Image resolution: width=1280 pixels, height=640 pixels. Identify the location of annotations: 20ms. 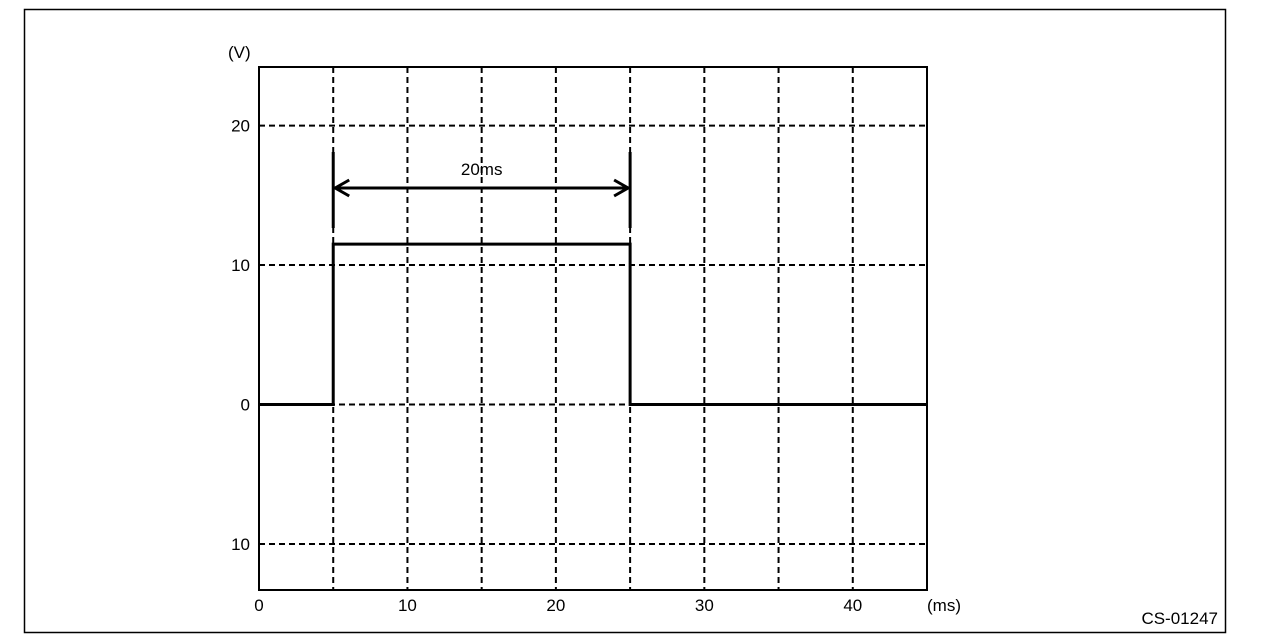
(481, 190).